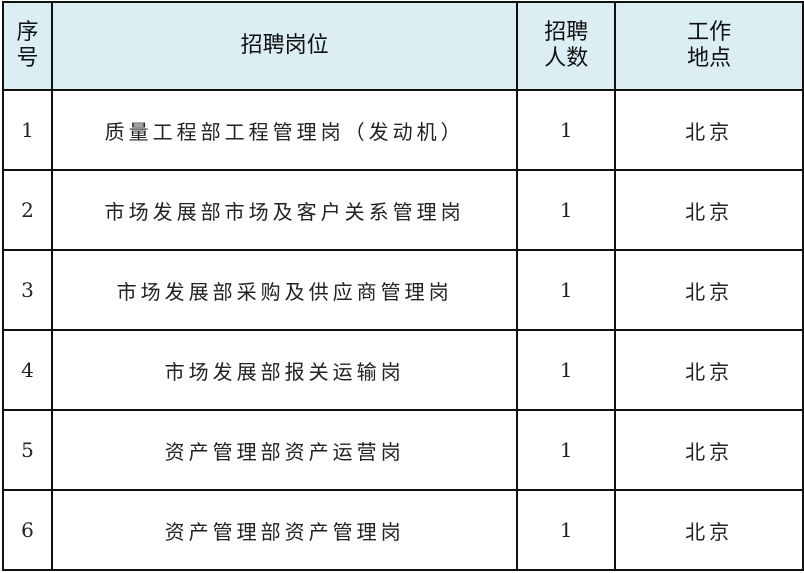 Image resolution: width=804 pixels, height=573 pixels. I want to click on row-index: 5, so click(27, 450).